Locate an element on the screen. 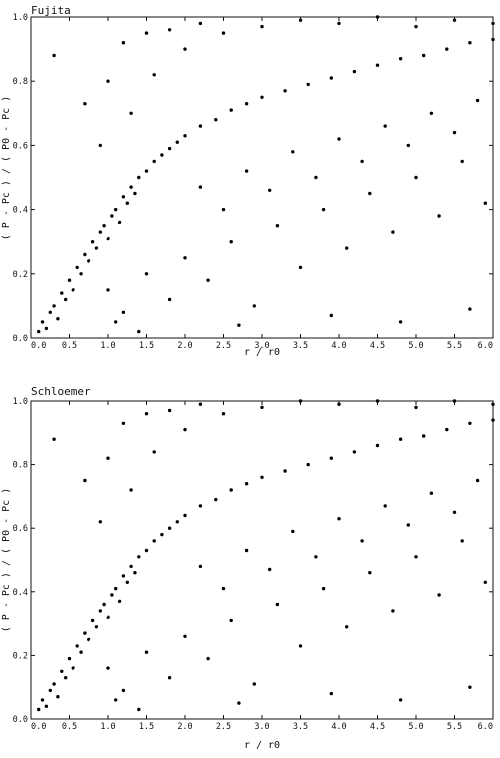  x-tick-label: 0.5 is located at coordinates (69, 346).